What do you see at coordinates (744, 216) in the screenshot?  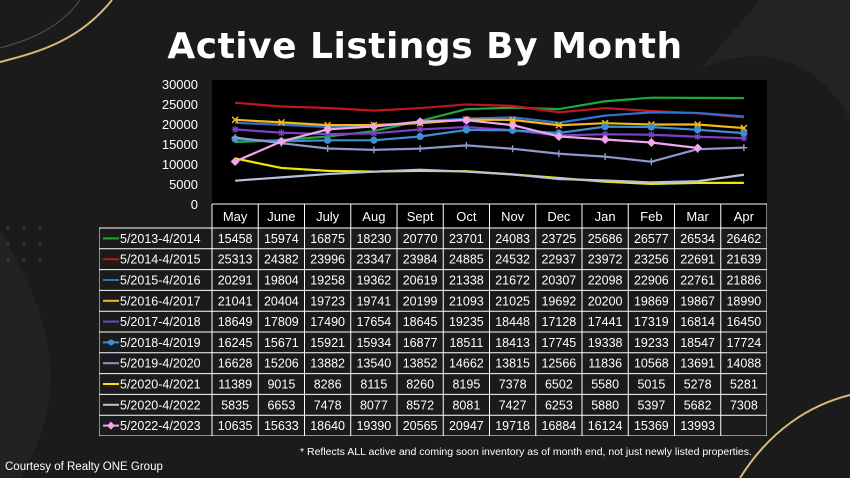 I see `x-tick-label: Apr` at bounding box center [744, 216].